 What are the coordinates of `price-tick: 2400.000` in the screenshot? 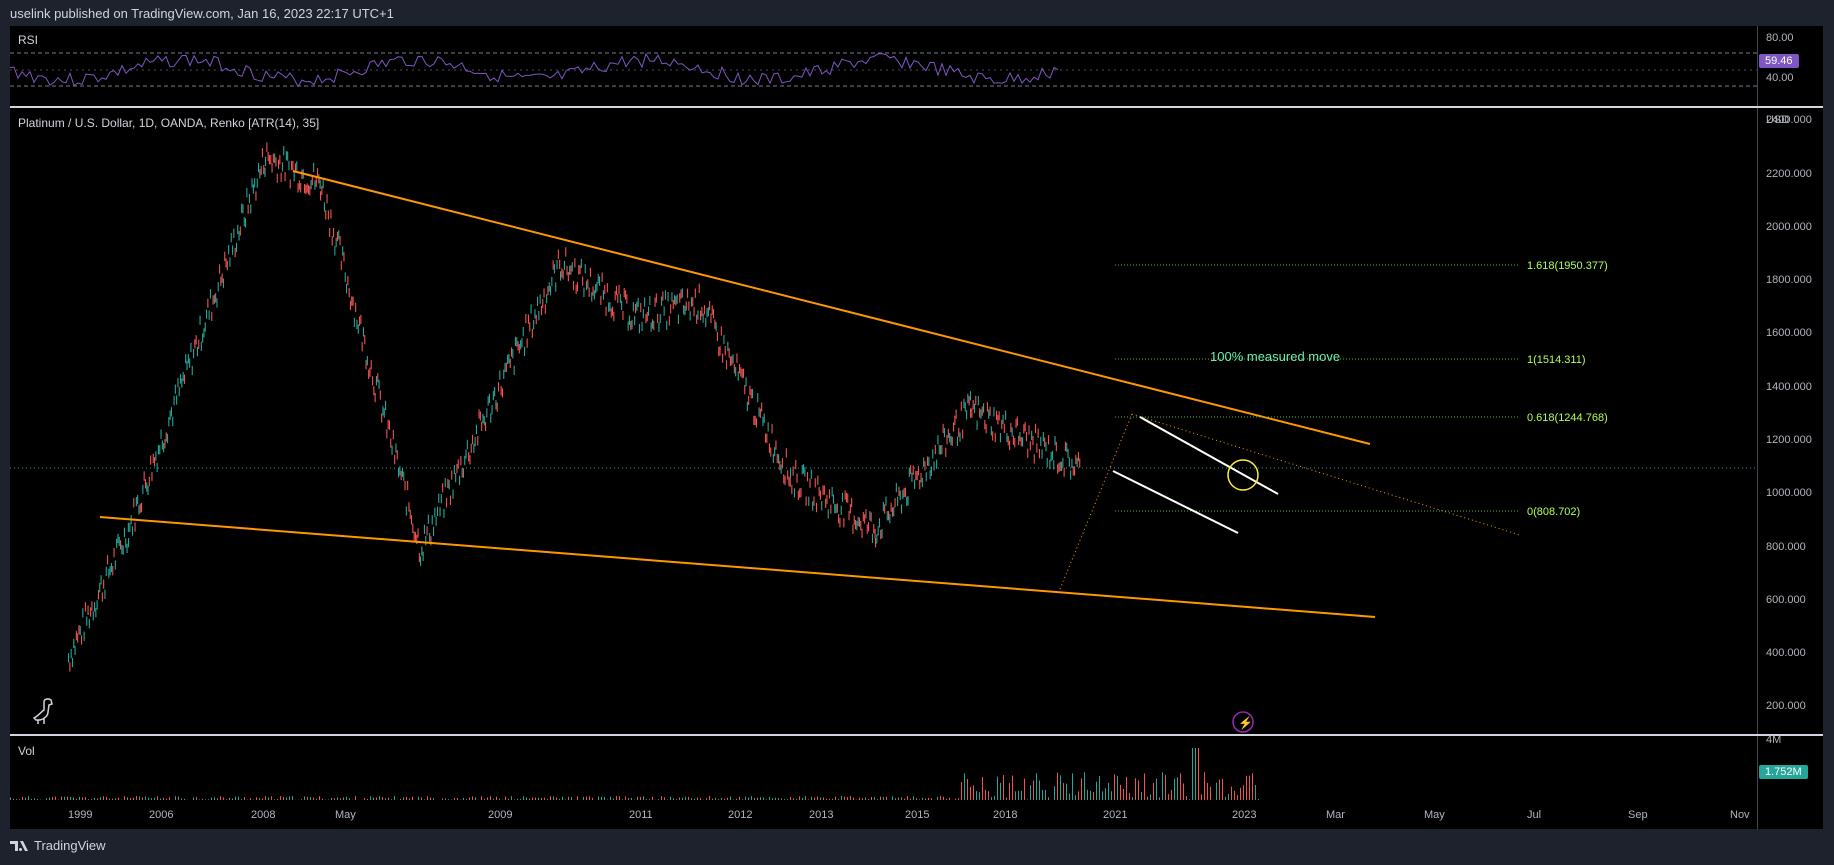 It's located at (1789, 120).